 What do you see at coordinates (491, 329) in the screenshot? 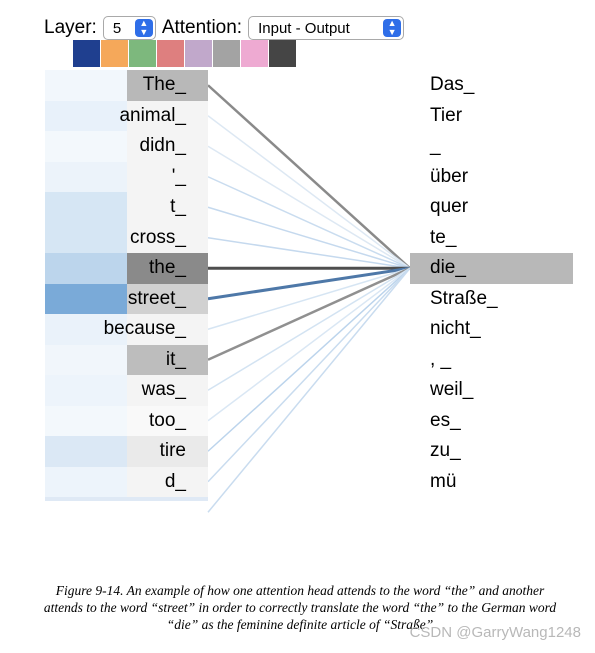
I see `output-token: nicht_` at bounding box center [491, 329].